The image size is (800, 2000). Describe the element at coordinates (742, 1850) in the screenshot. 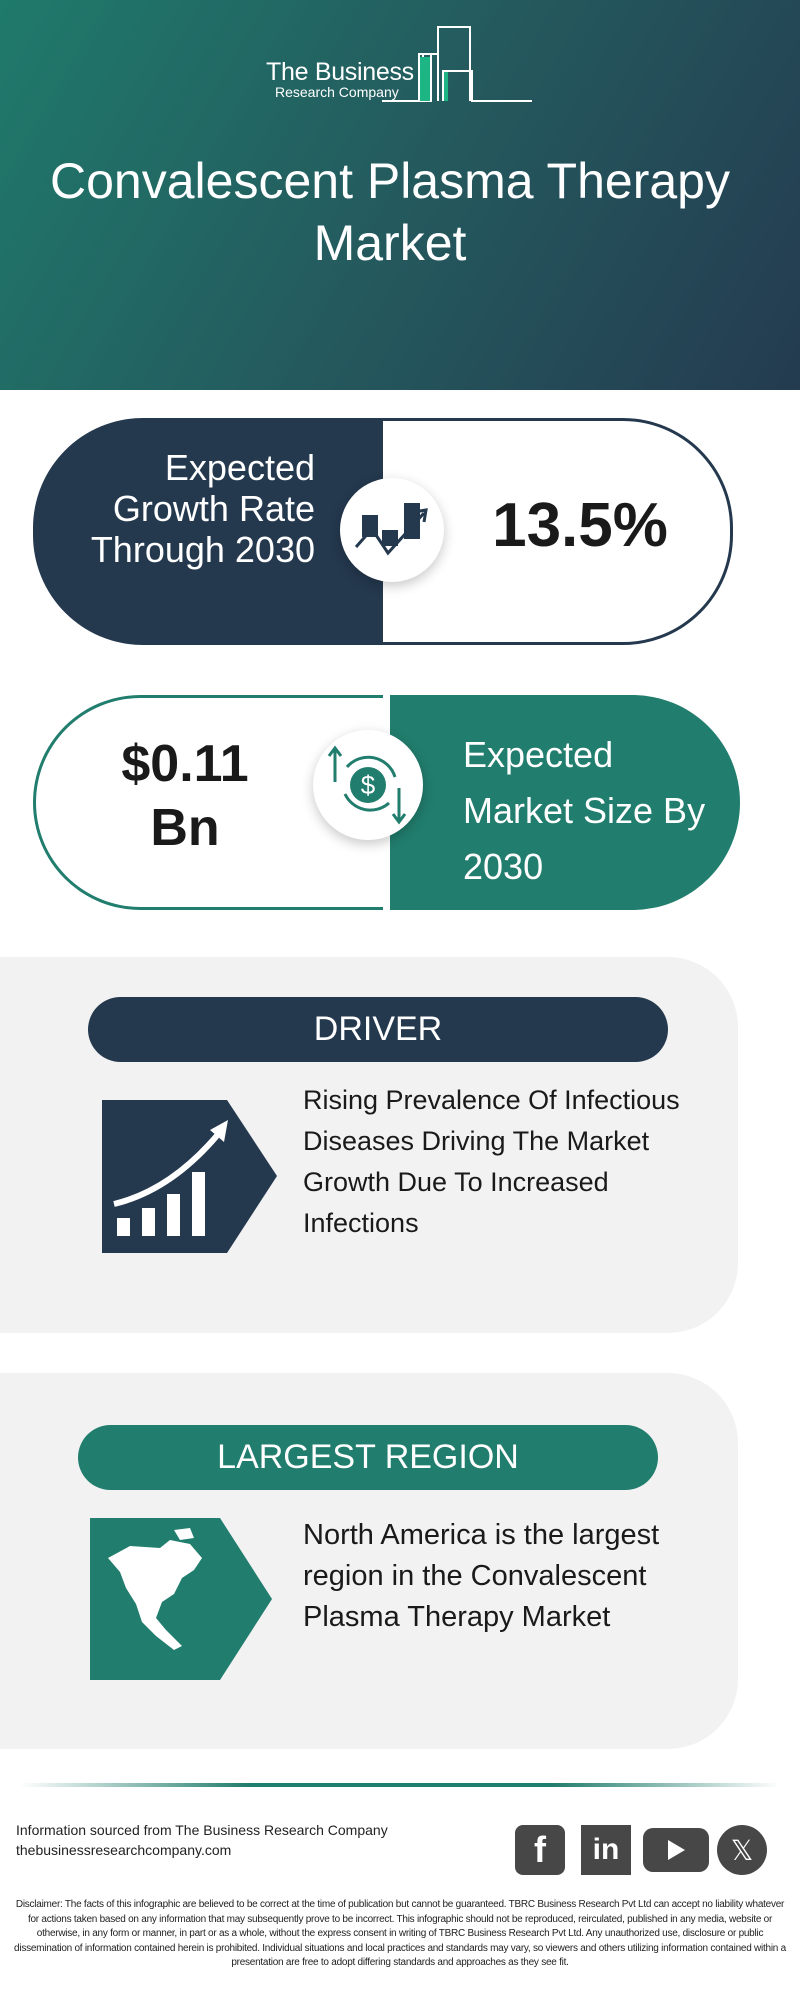

I see `x-icon: 𝕏` at that location.